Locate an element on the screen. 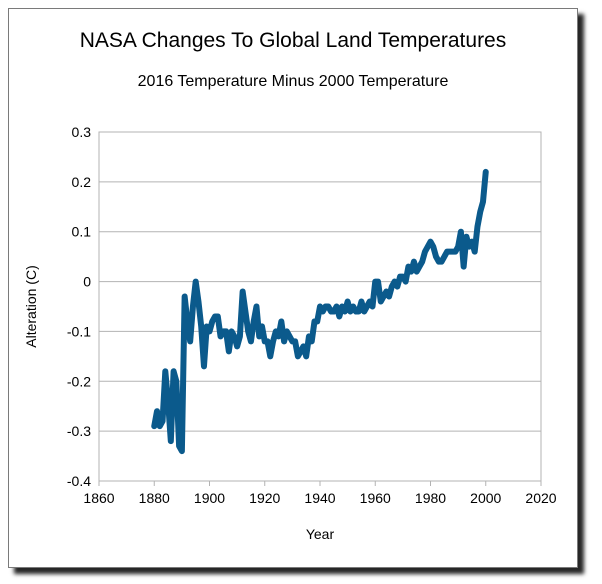  y-tick-label: 0.3 is located at coordinates (82, 132).